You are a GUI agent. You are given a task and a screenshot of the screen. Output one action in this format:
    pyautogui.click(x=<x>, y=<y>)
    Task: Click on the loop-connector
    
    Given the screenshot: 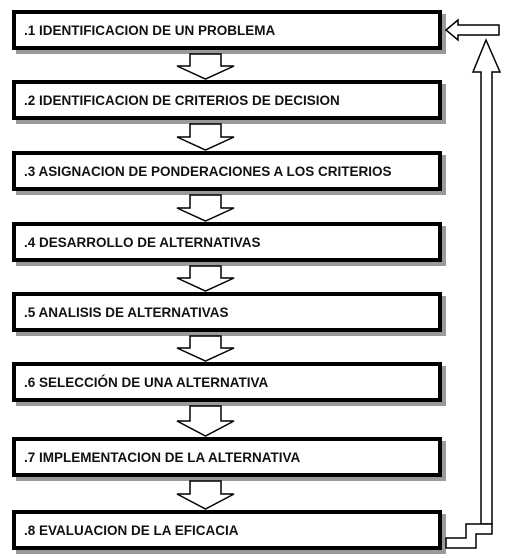 What is the action you would take?
    pyautogui.click(x=469, y=536)
    